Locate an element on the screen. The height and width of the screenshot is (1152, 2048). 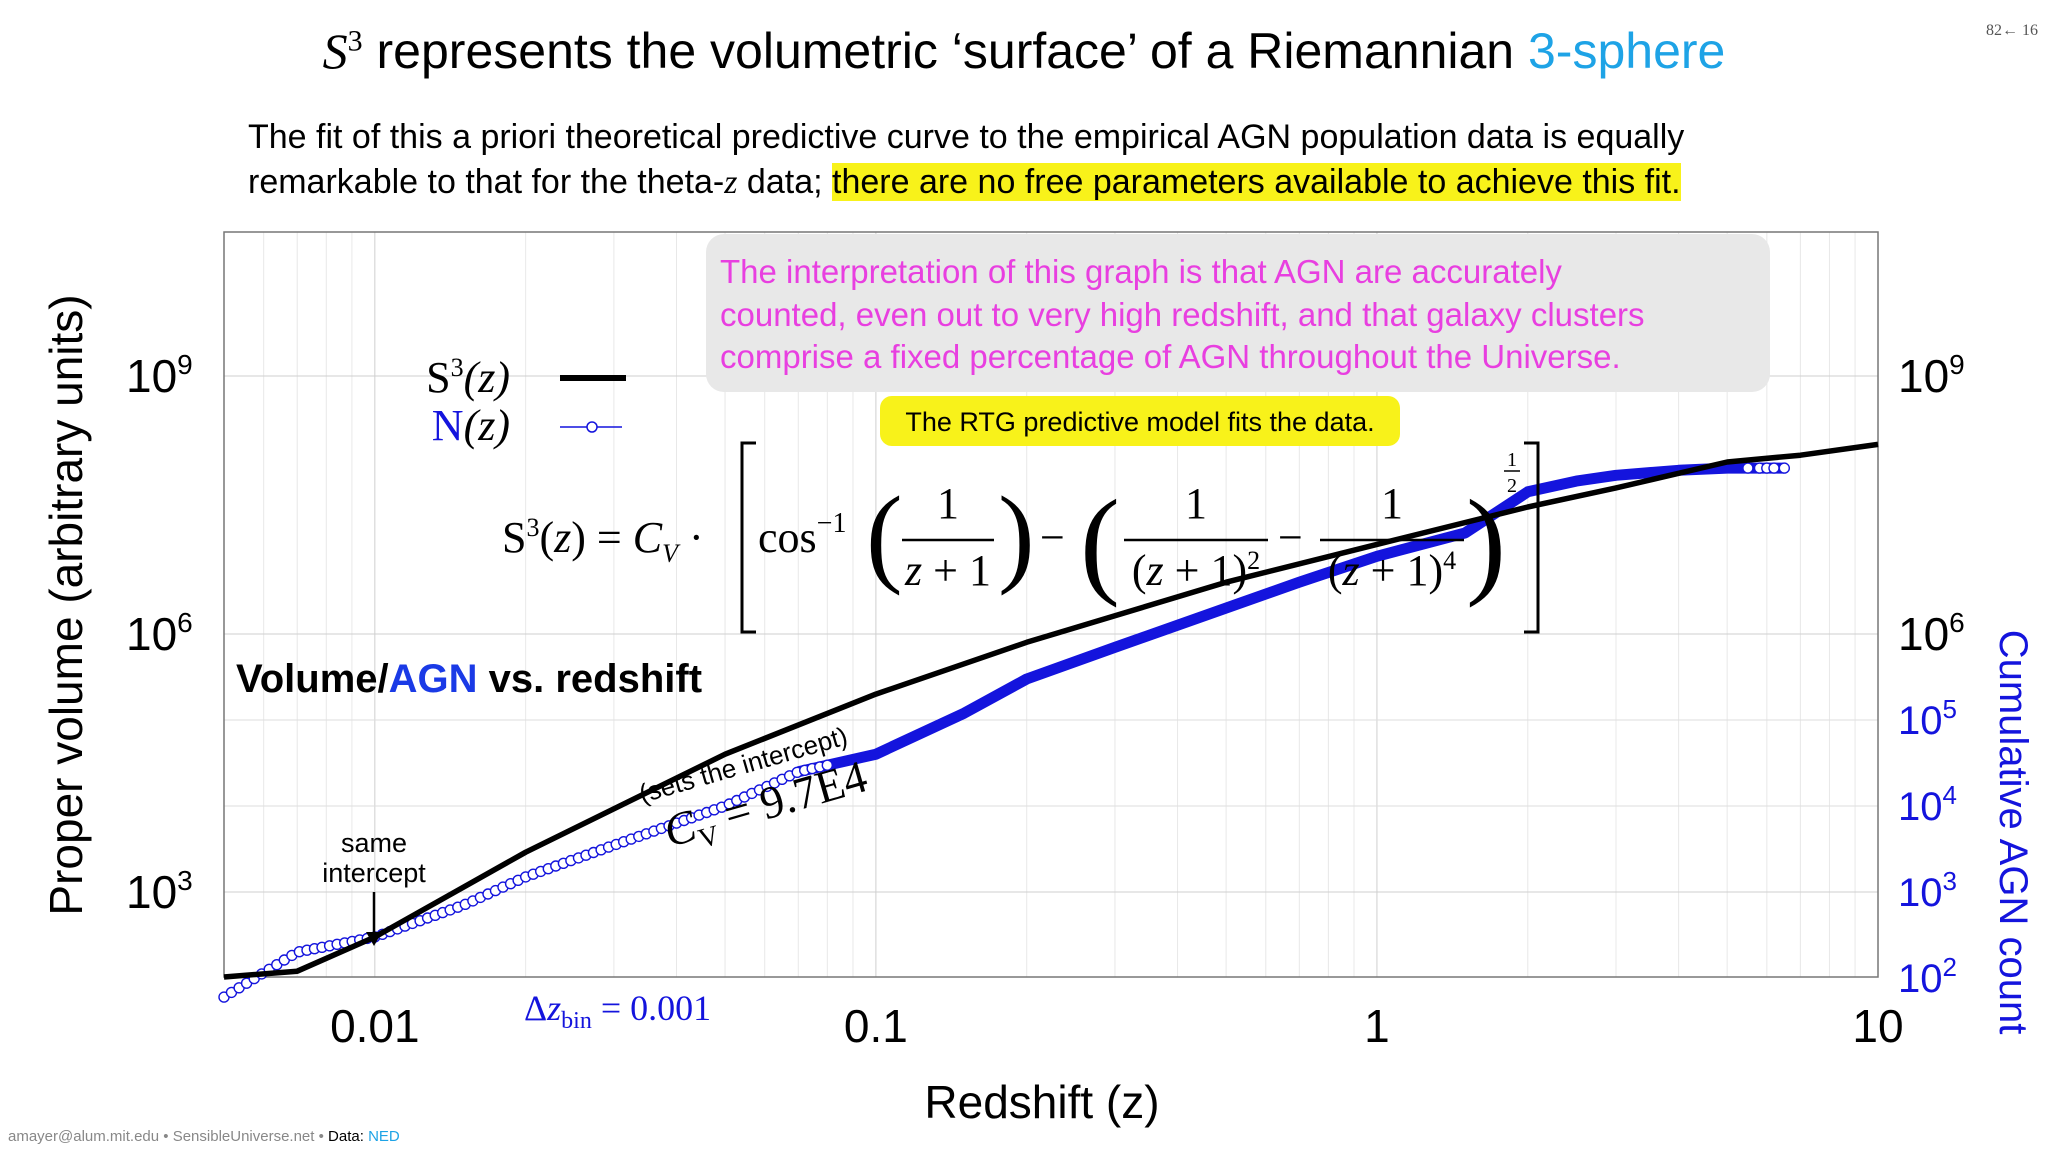
formula-frac2-num: 1 is located at coordinates (1196, 503).